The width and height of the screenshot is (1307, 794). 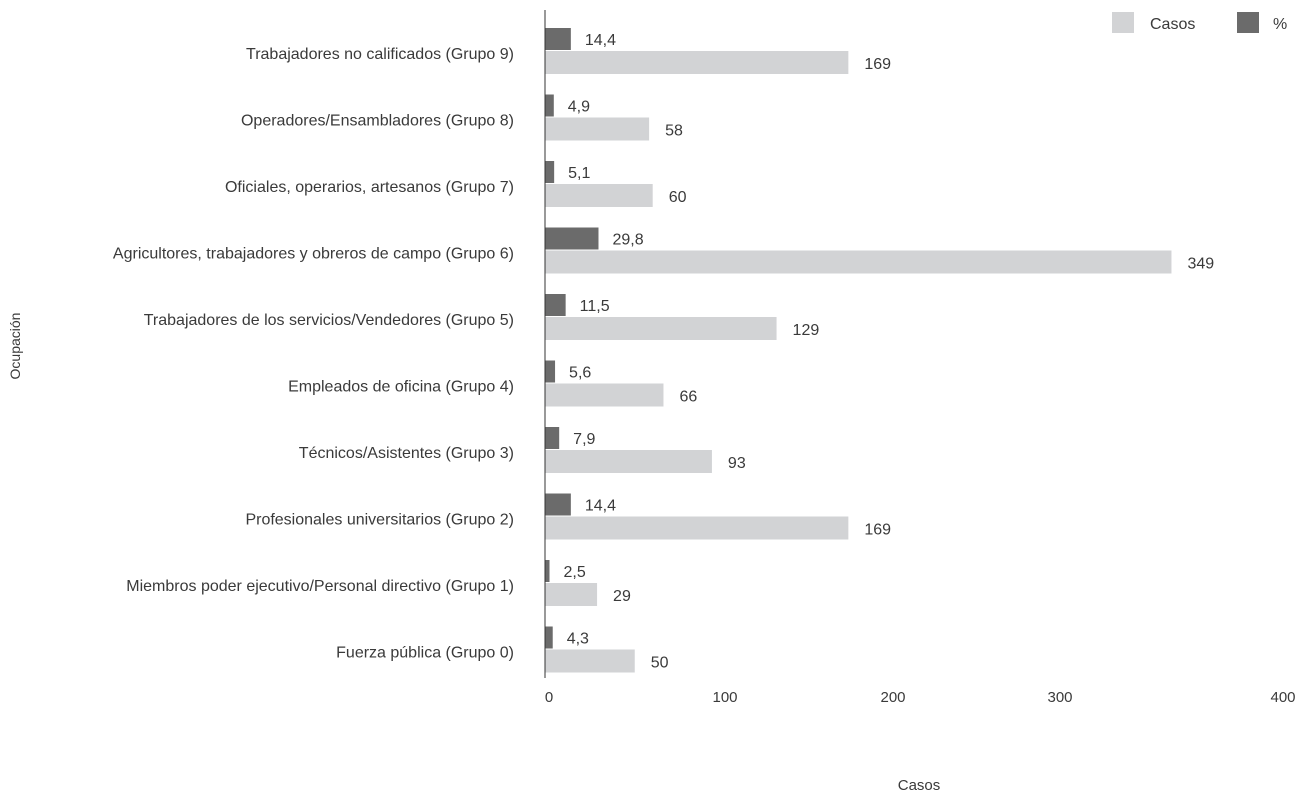 What do you see at coordinates (425, 653) in the screenshot?
I see `category-label: Fuerza pública (Grupo 0)` at bounding box center [425, 653].